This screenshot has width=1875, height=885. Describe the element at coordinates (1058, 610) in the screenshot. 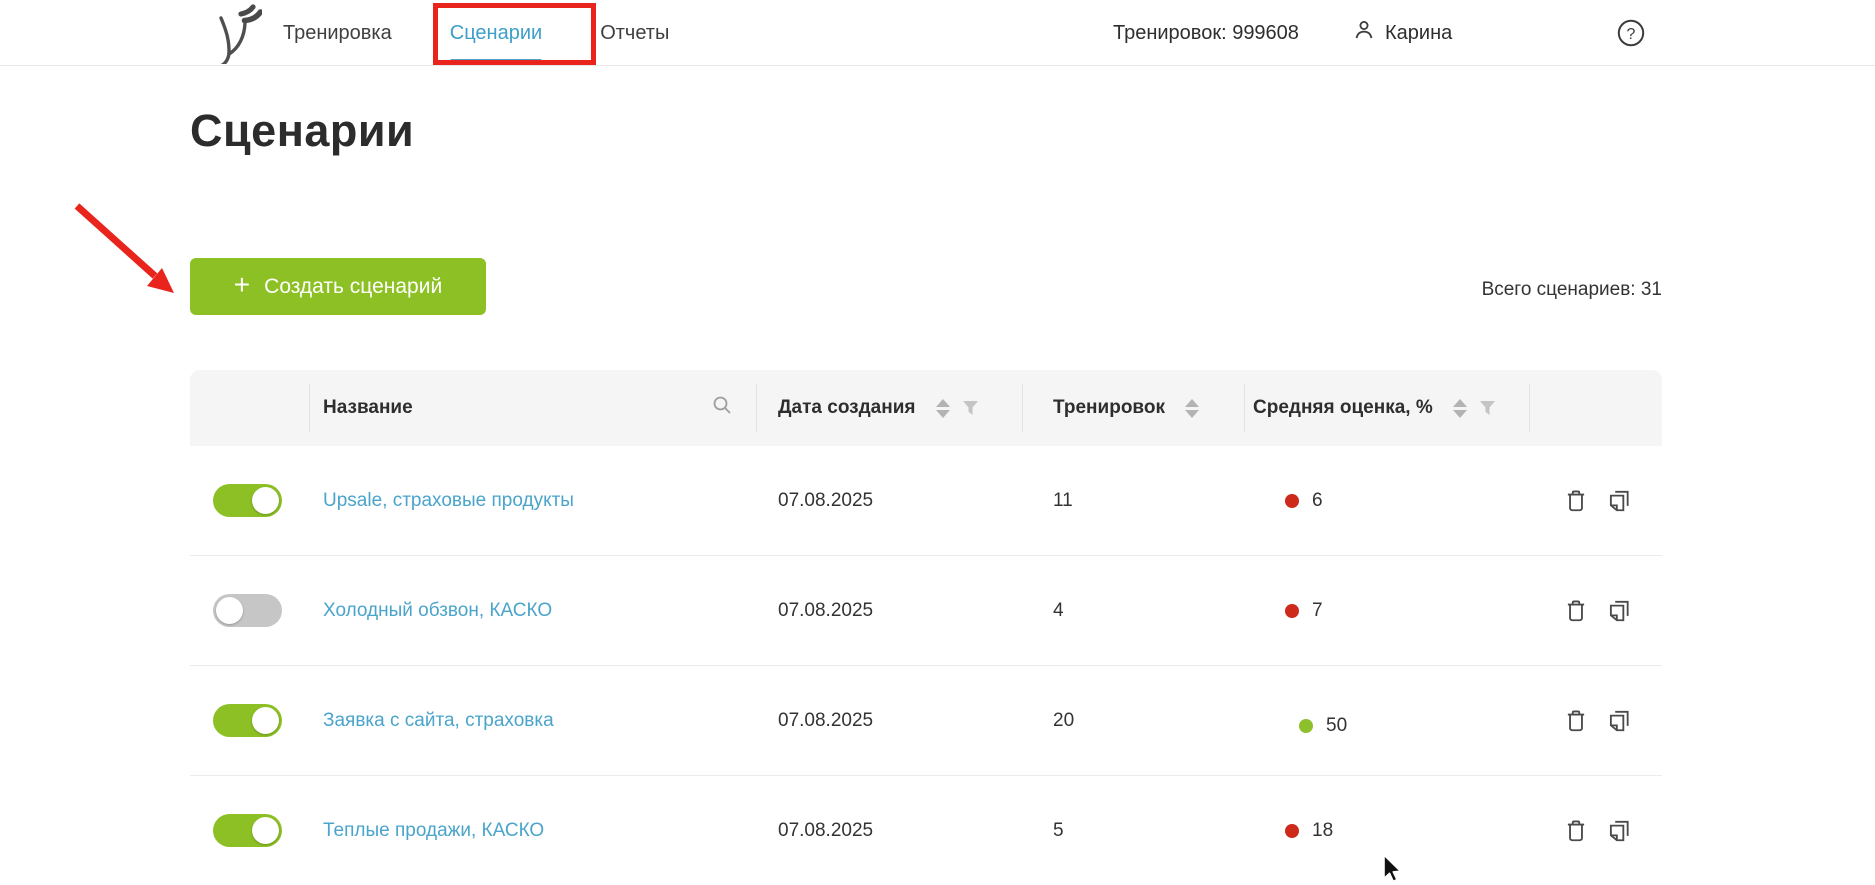

I see `scenario-trainings-count: 4` at that location.